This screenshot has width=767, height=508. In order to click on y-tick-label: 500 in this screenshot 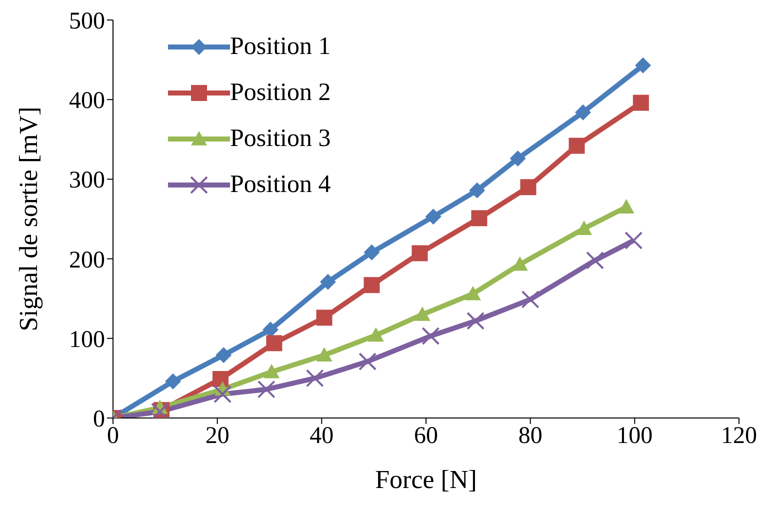, I will do `click(87, 21)`.